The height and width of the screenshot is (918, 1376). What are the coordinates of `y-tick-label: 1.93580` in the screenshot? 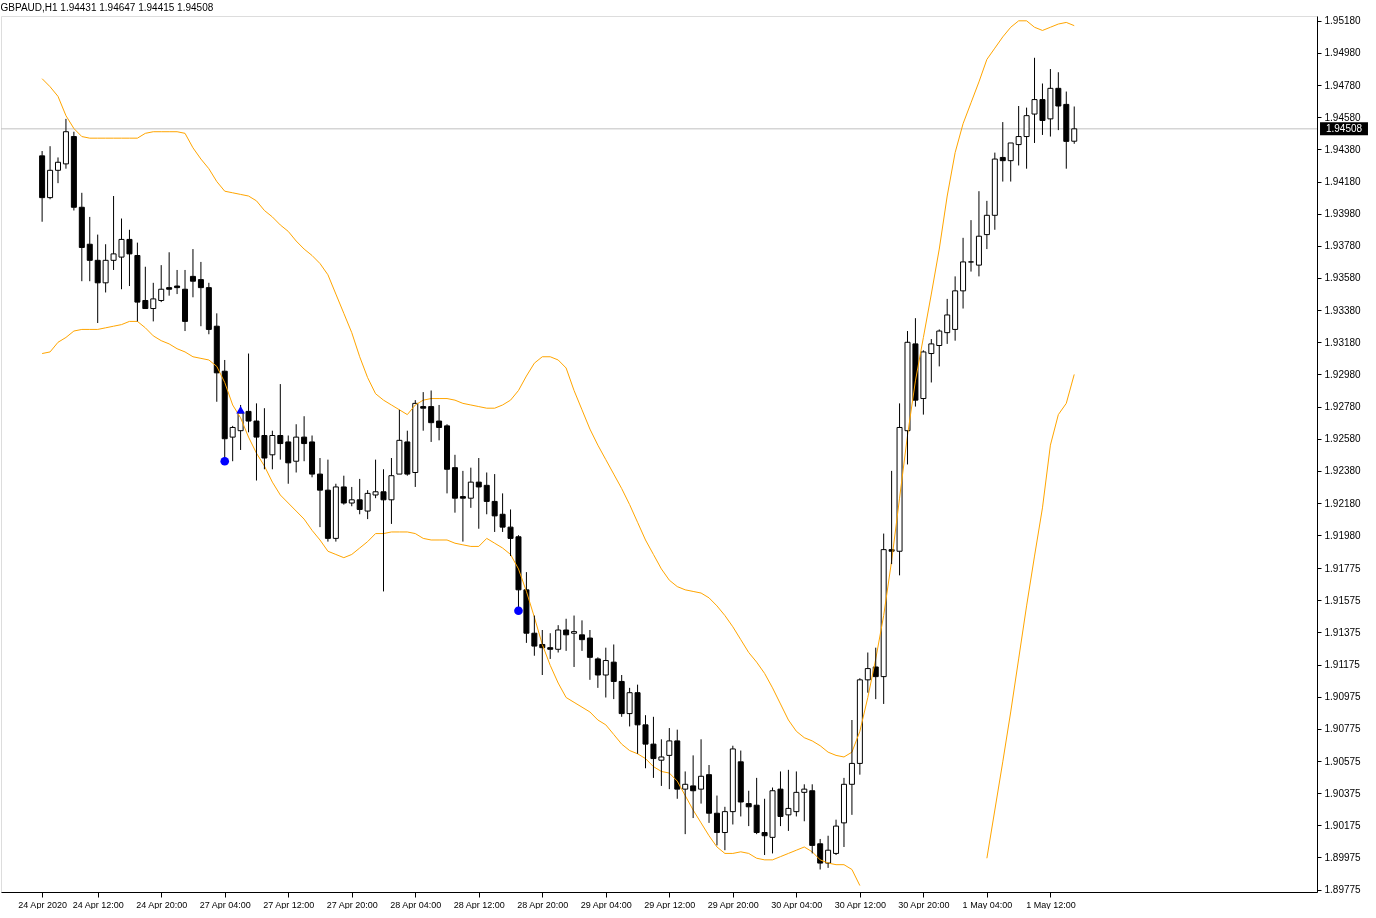 It's located at (1343, 278).